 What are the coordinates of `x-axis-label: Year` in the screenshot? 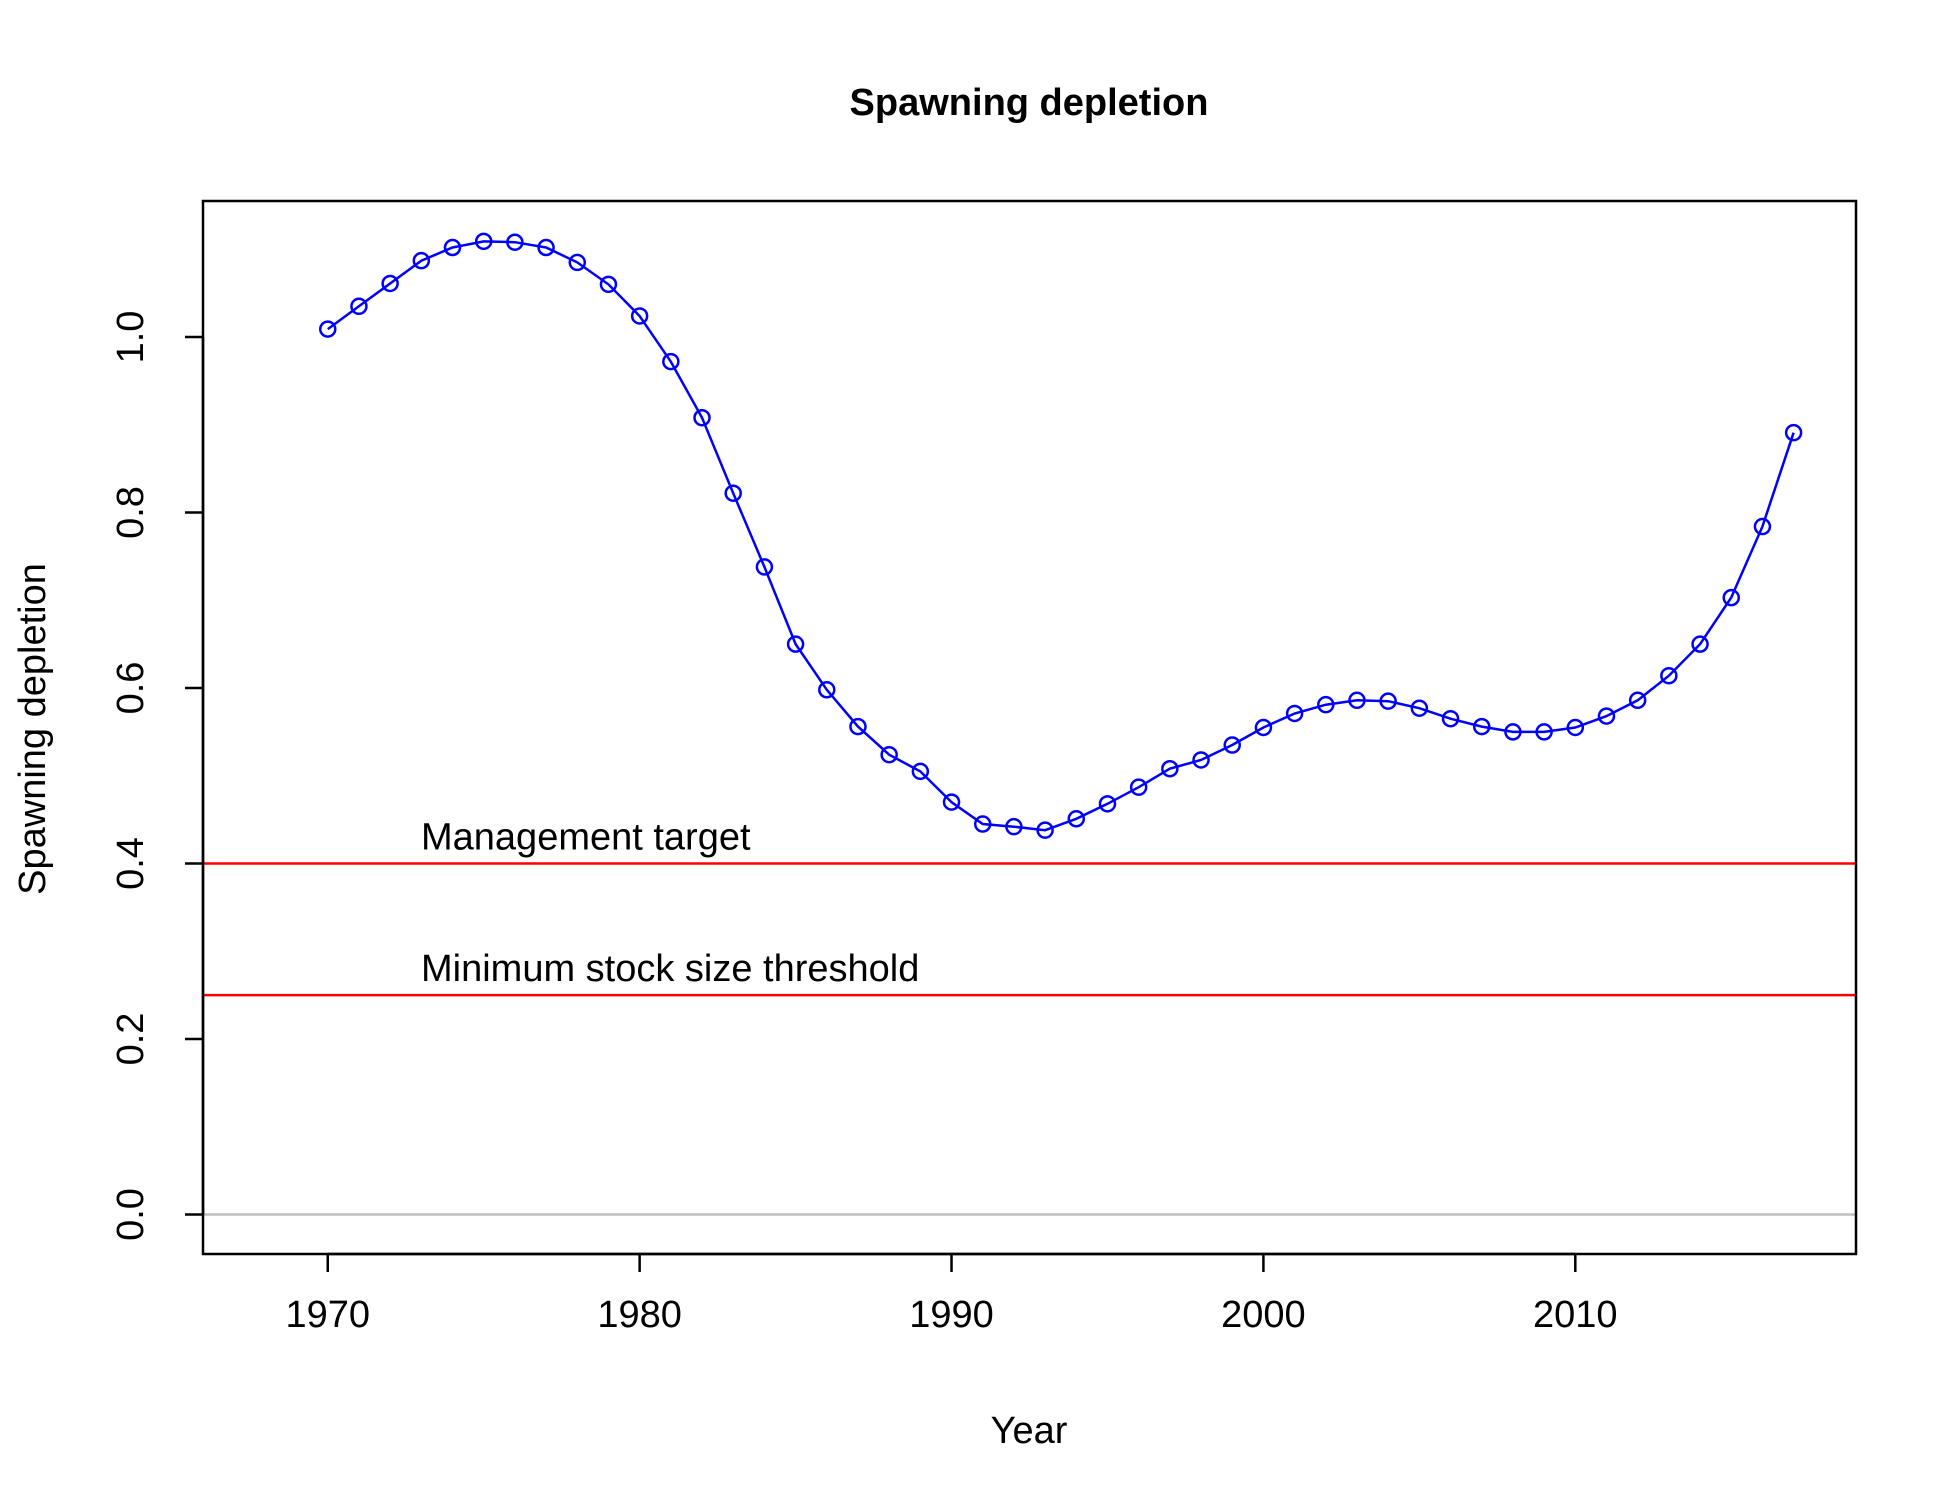 It's located at (1029, 1431).